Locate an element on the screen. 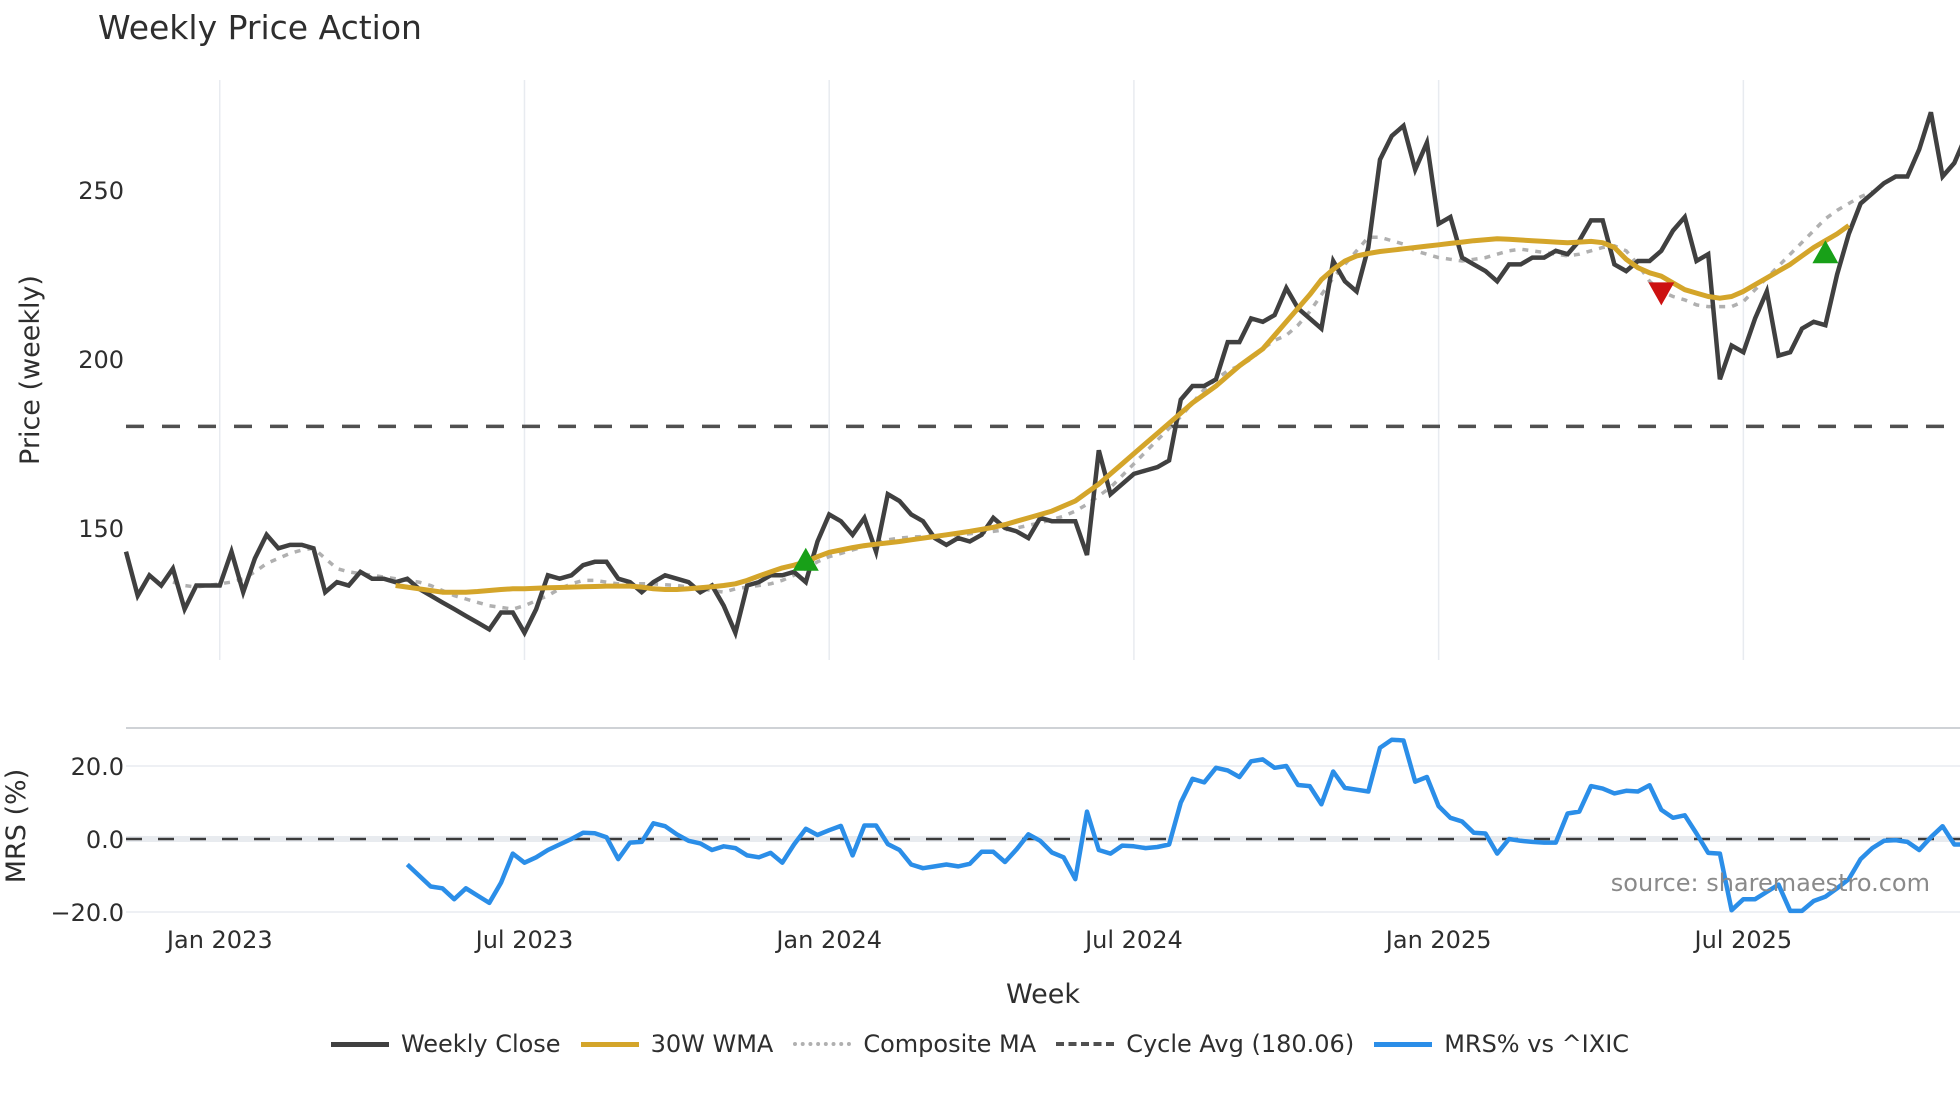 This screenshot has width=1960, height=1102. mrs-line is located at coordinates (1182, 825).